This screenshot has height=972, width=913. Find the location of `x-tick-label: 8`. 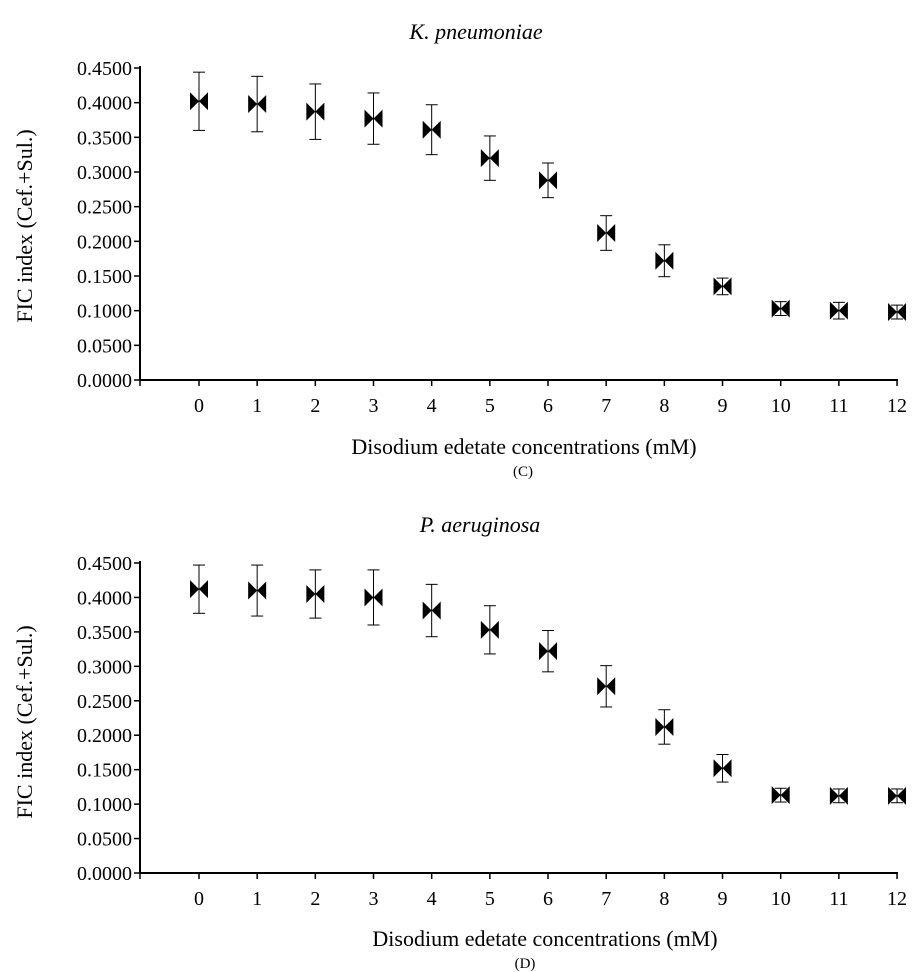

x-tick-label: 8 is located at coordinates (664, 899).